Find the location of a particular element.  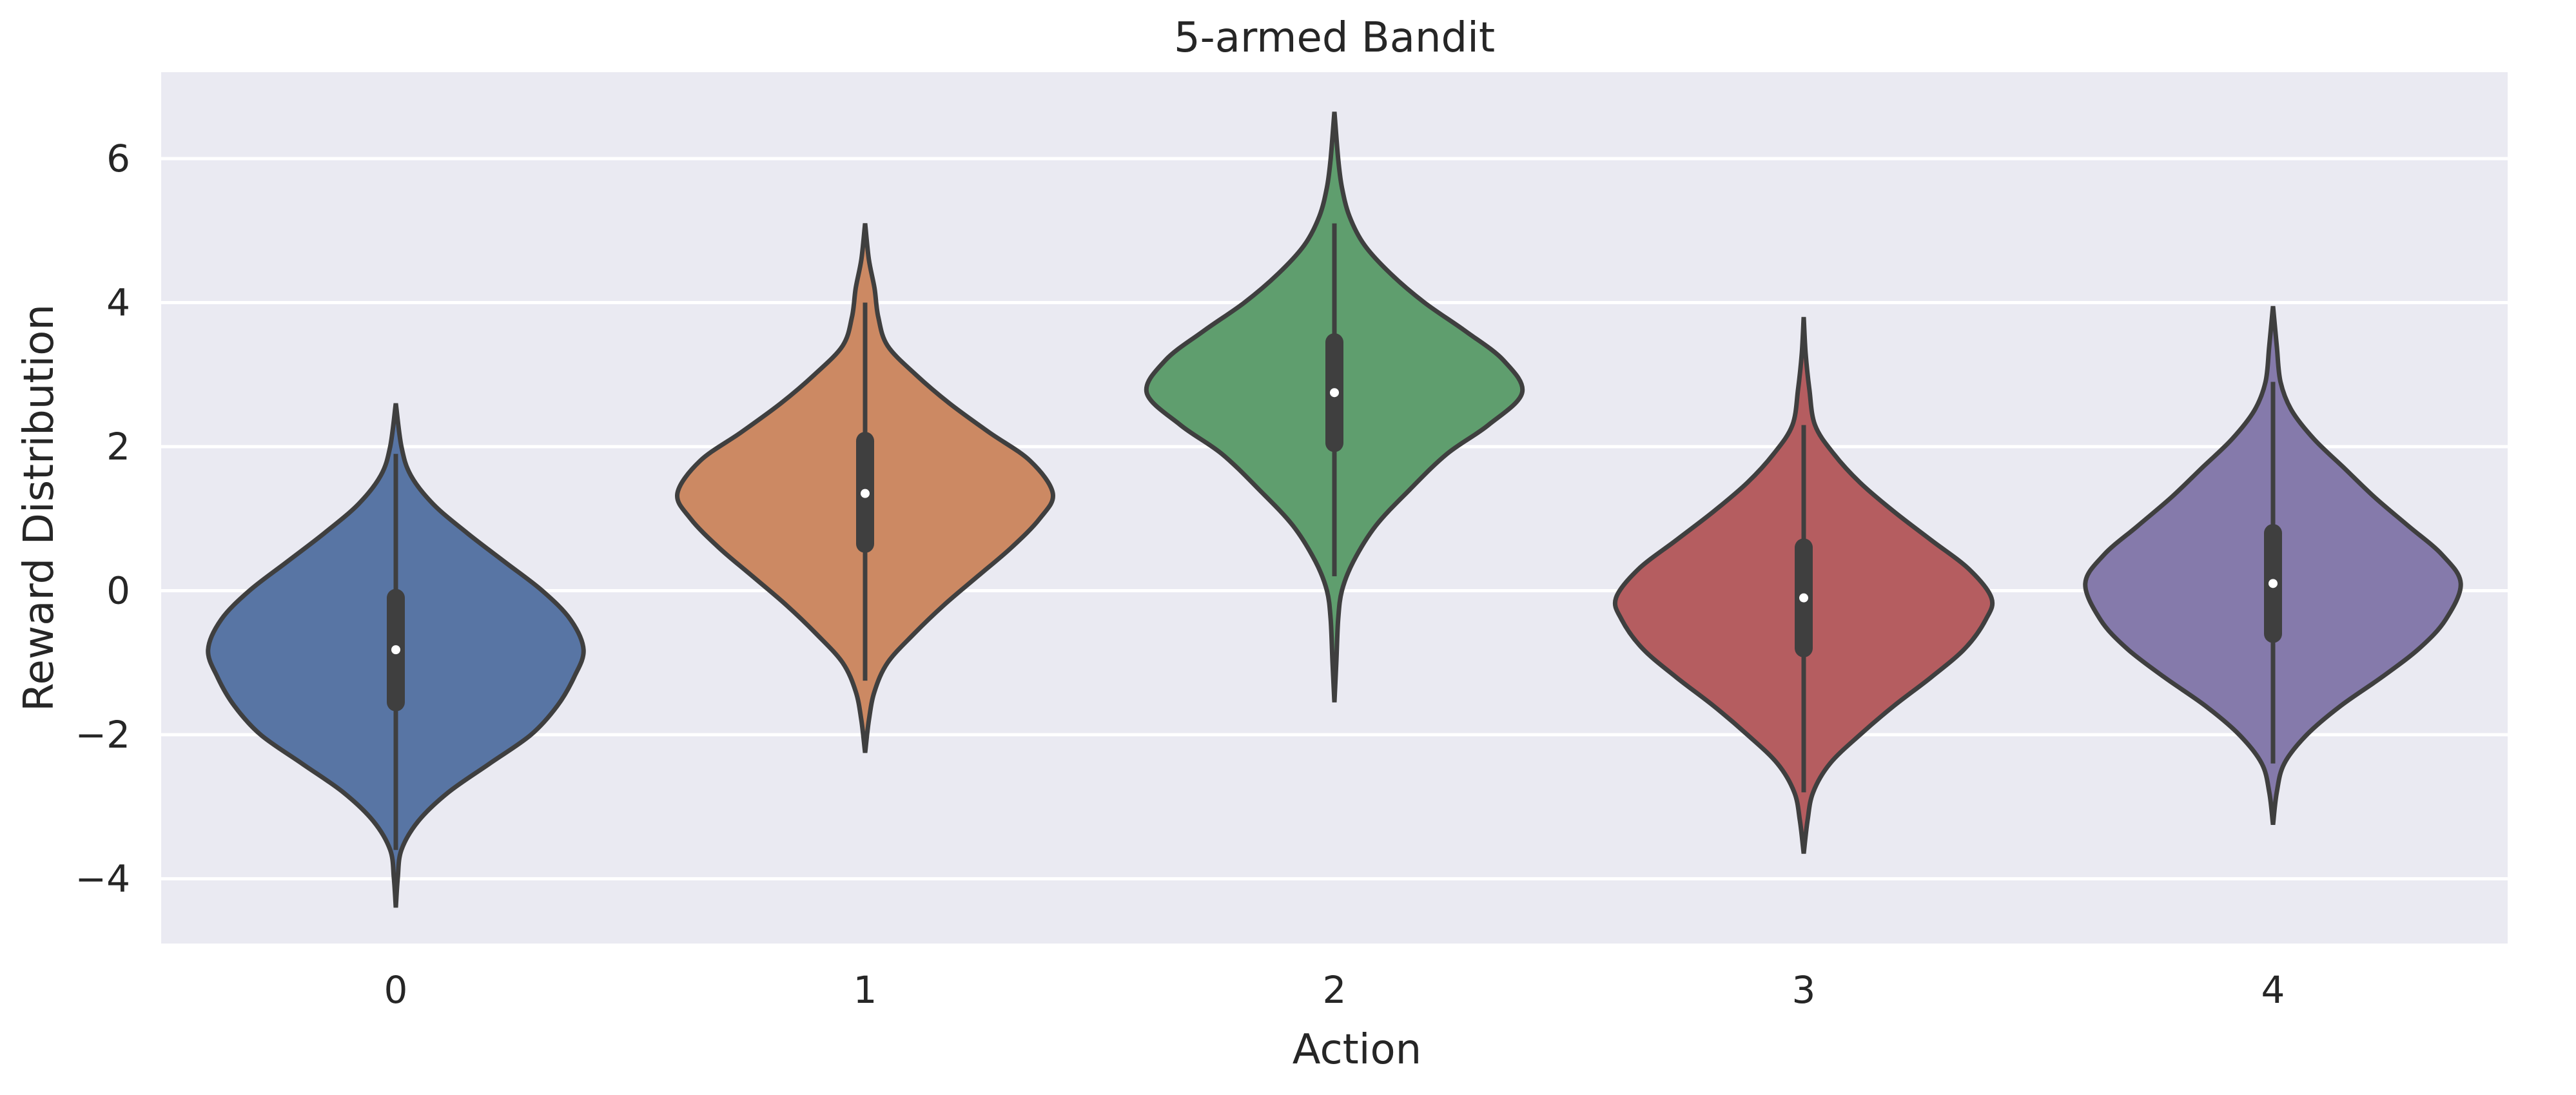

y-tick-label: 6 is located at coordinates (118, 158).